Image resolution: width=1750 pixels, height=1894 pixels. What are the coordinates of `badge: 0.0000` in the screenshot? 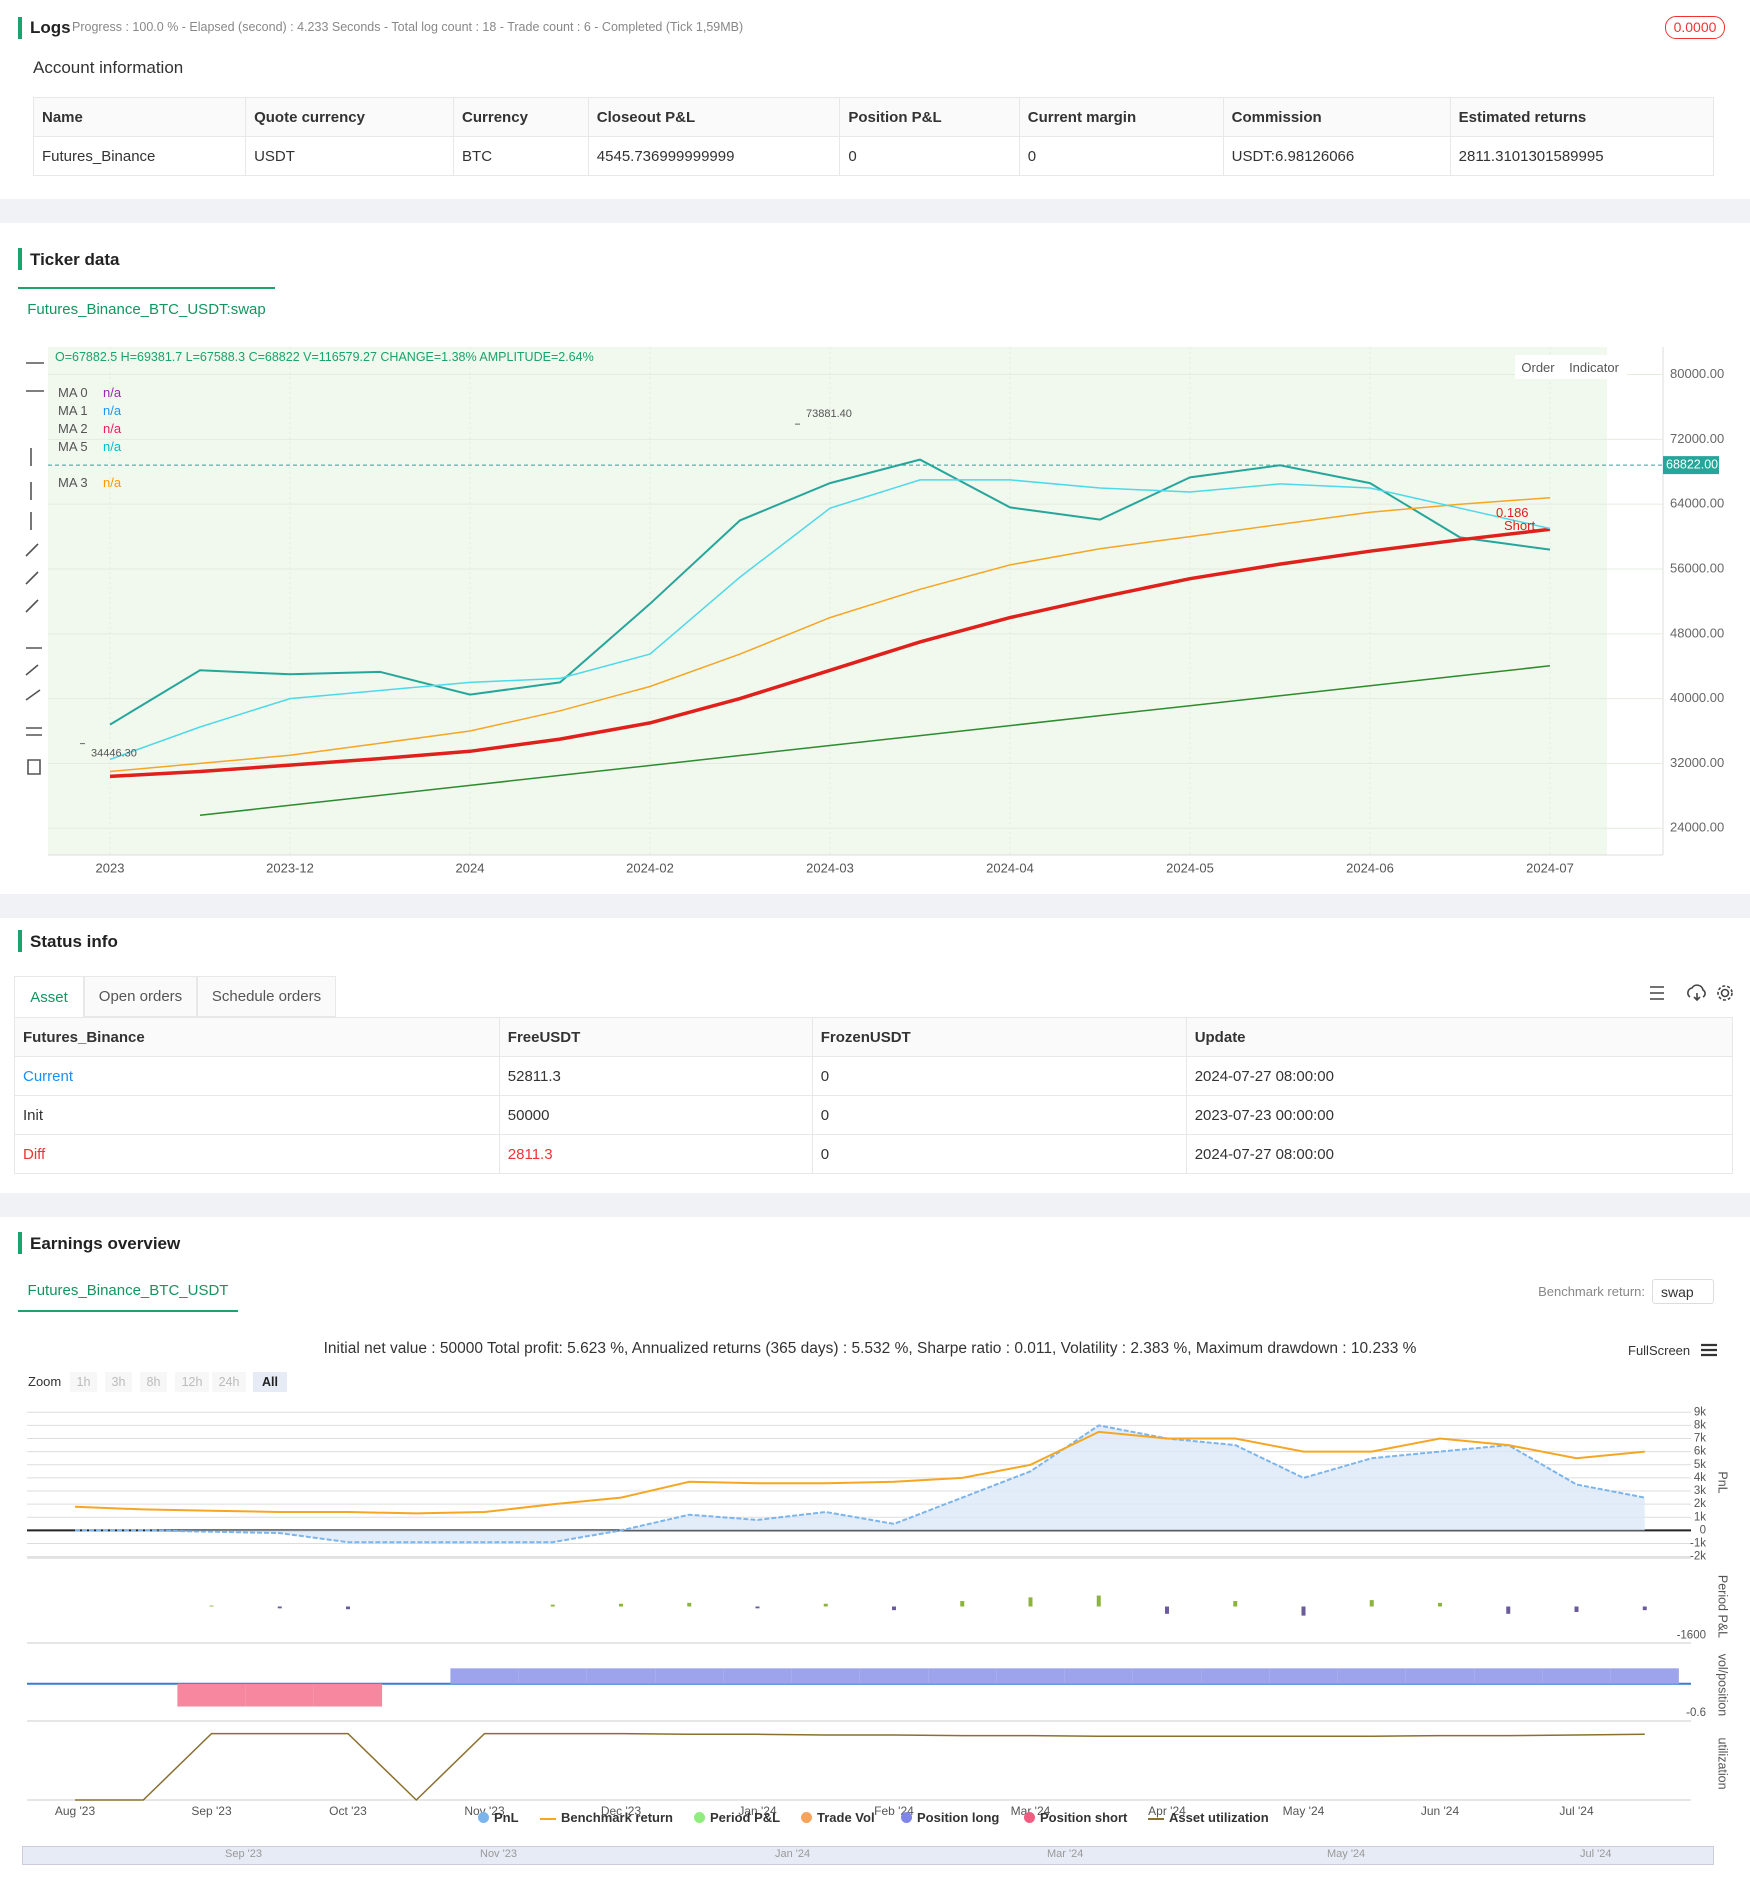 It's located at (1695, 27).